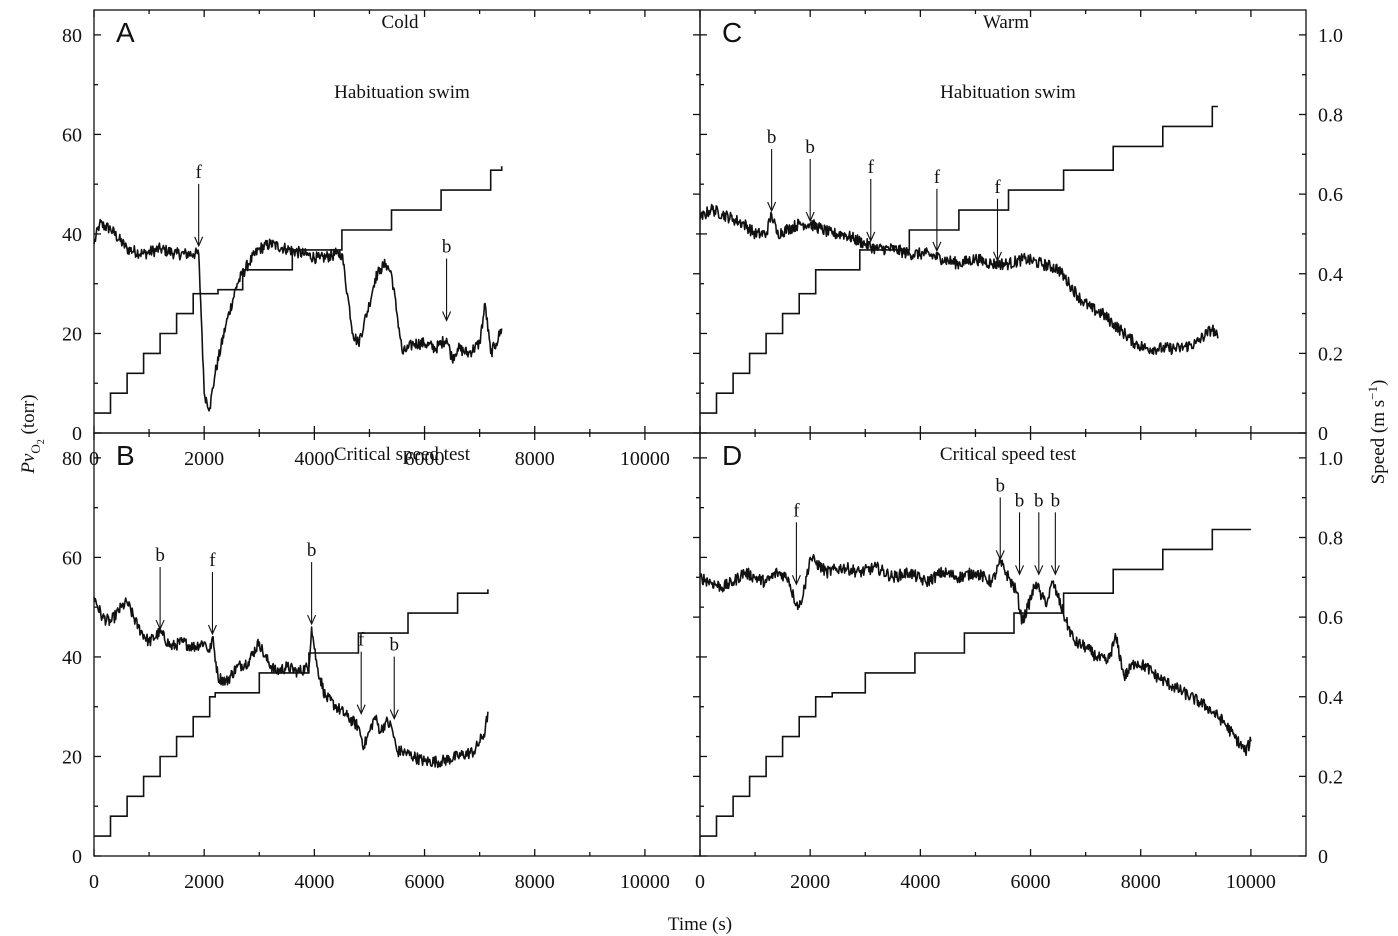 The width and height of the screenshot is (1398, 936). Describe the element at coordinates (732, 32) in the screenshot. I see `panel-letter: C` at that location.